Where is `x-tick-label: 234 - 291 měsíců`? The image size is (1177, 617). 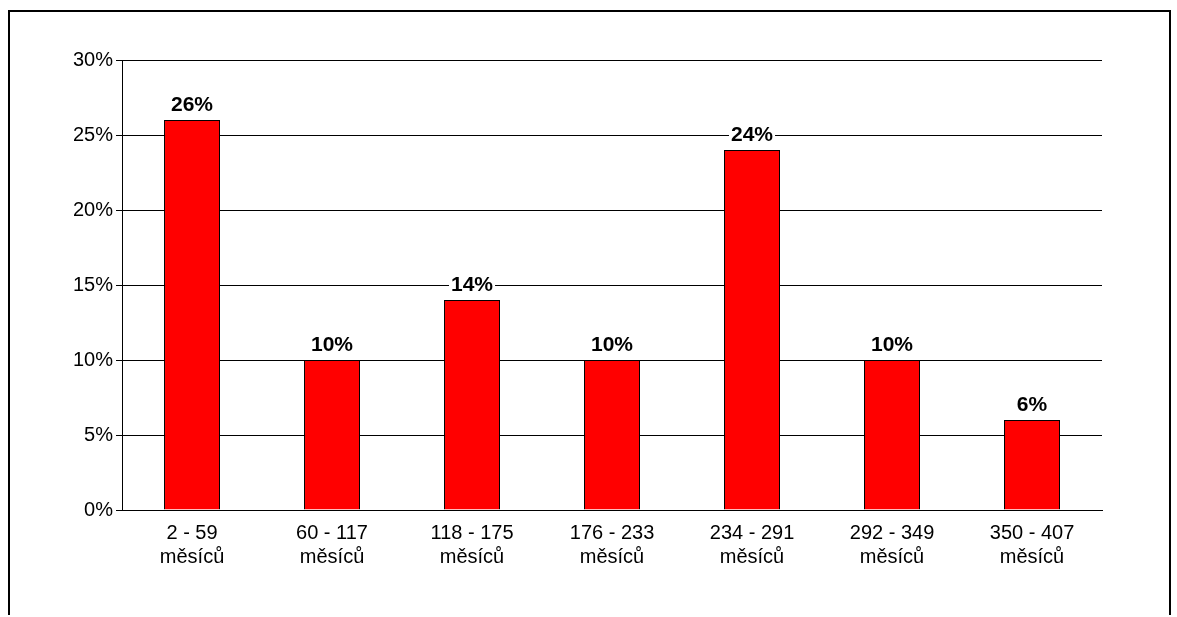 x-tick-label: 234 - 291 měsíců is located at coordinates (752, 543).